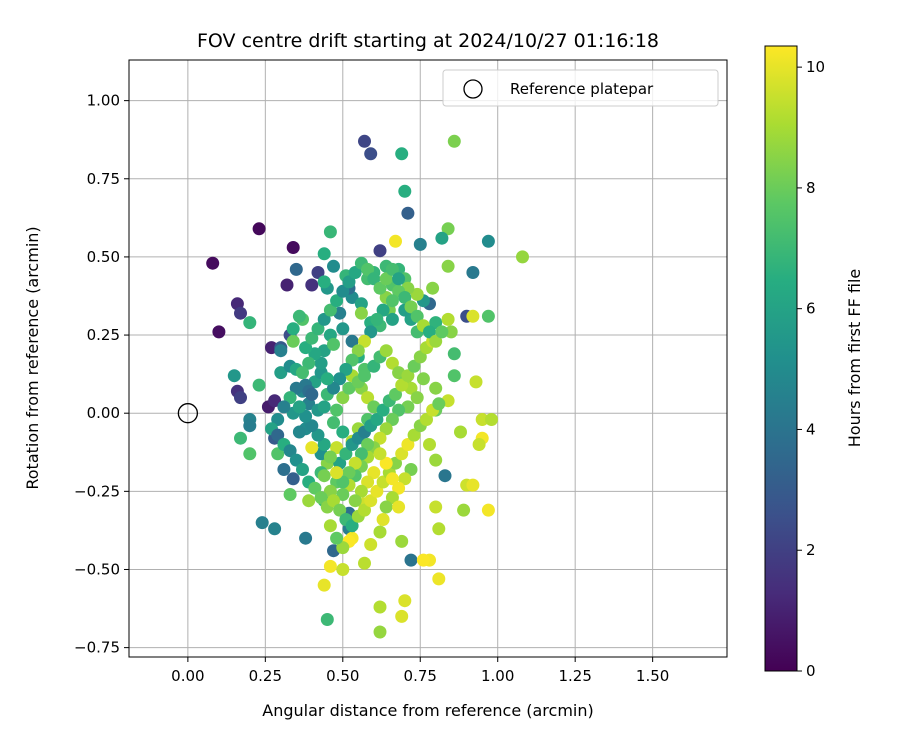 The height and width of the screenshot is (754, 900). Describe the element at coordinates (187, 676) in the screenshot. I see `x-tick-label: 0.00` at that location.